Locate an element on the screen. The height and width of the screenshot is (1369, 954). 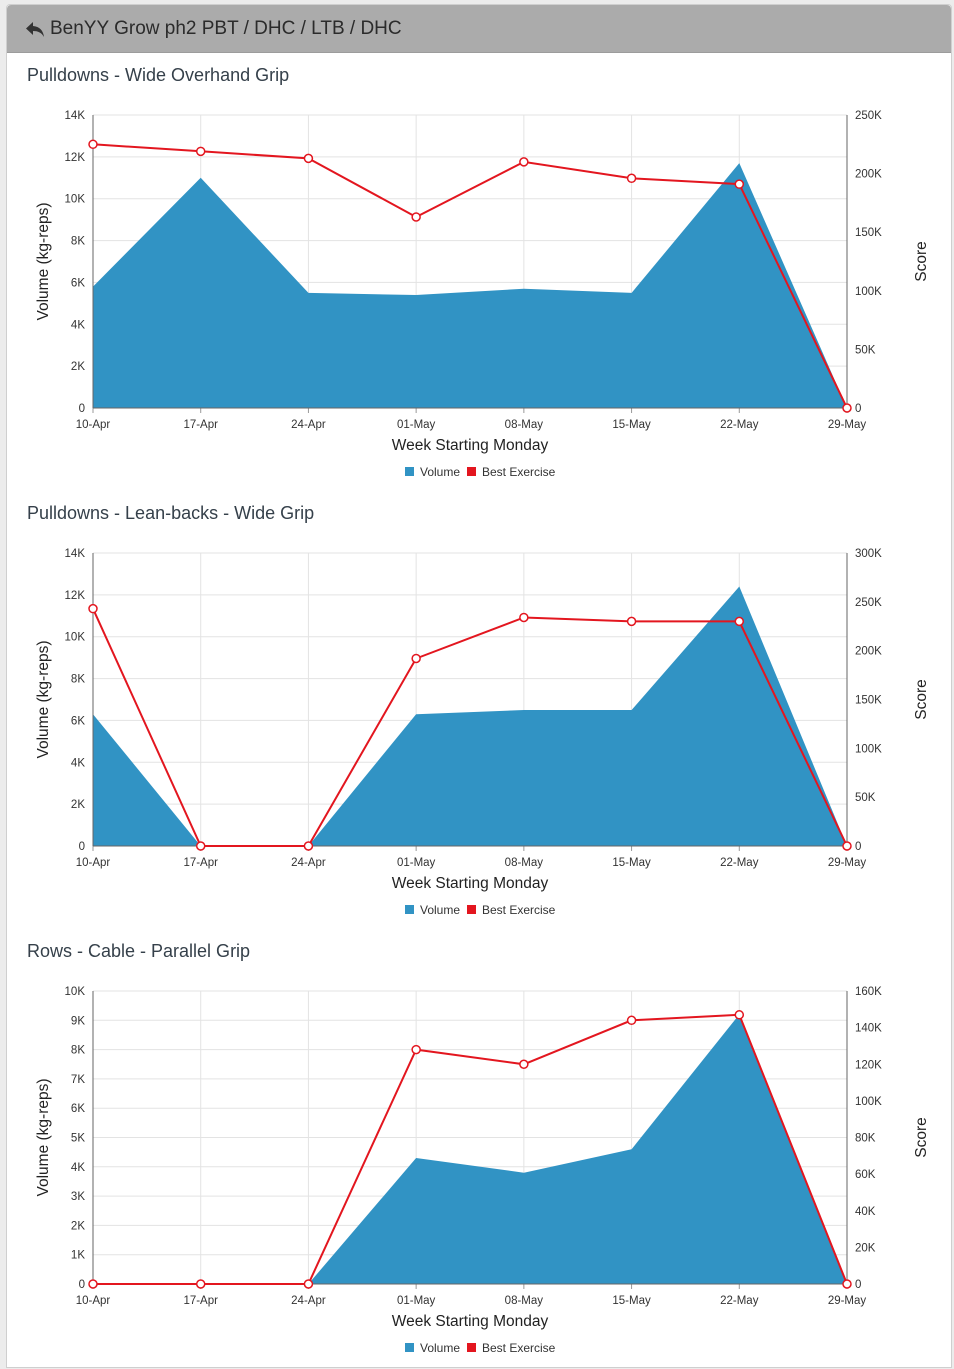
y2-tick-label: 60K is located at coordinates (865, 1175).